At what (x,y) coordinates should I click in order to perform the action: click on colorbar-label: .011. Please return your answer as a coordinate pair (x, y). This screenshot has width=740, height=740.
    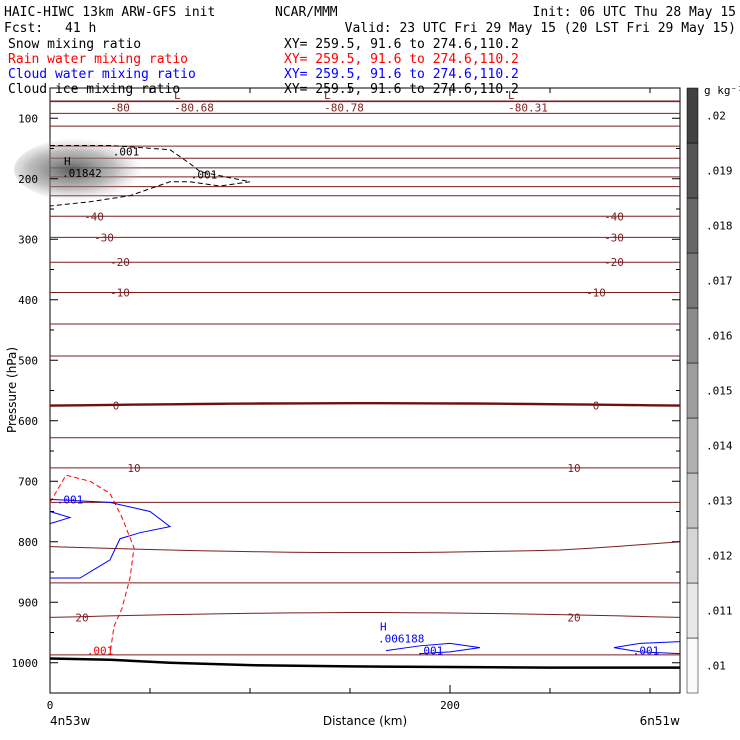
    Looking at the image, I should click on (719, 611).